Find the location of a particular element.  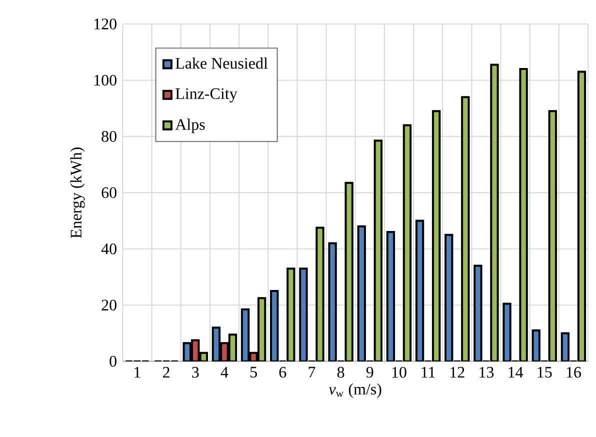

legend-label: Linz-City is located at coordinates (207, 95).